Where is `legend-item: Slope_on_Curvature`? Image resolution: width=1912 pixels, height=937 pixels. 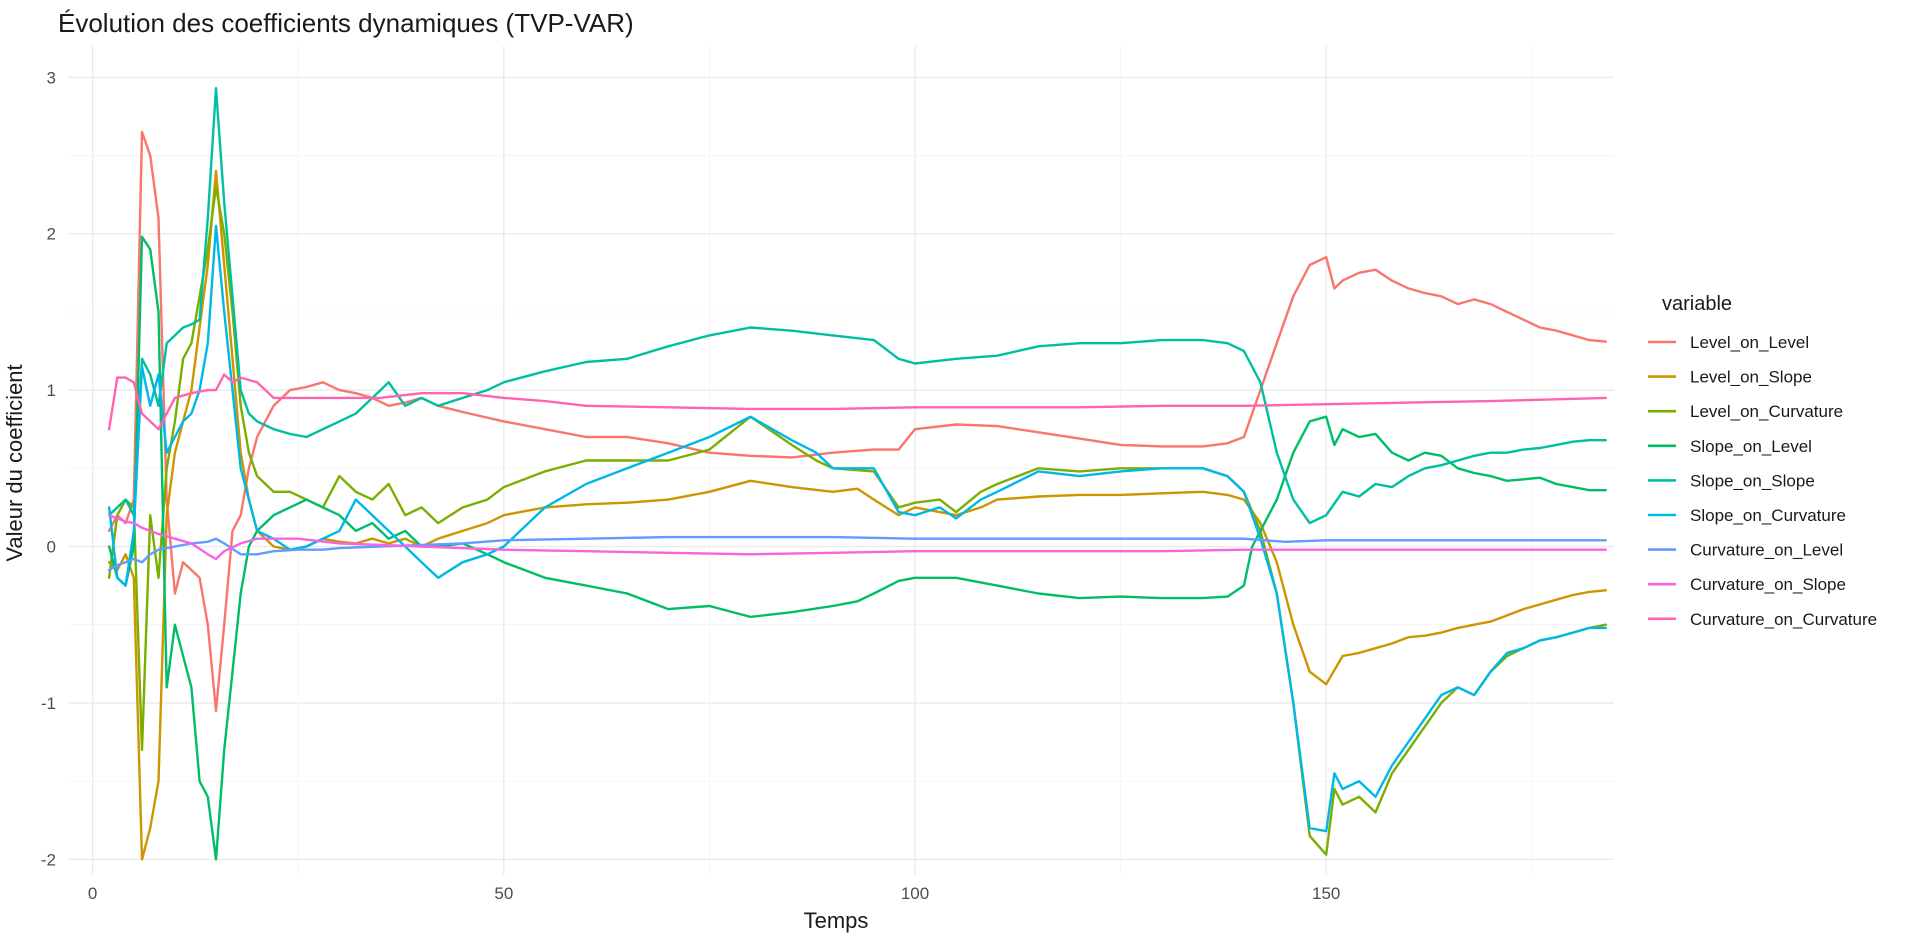 legend-item: Slope_on_Curvature is located at coordinates (1747, 515).